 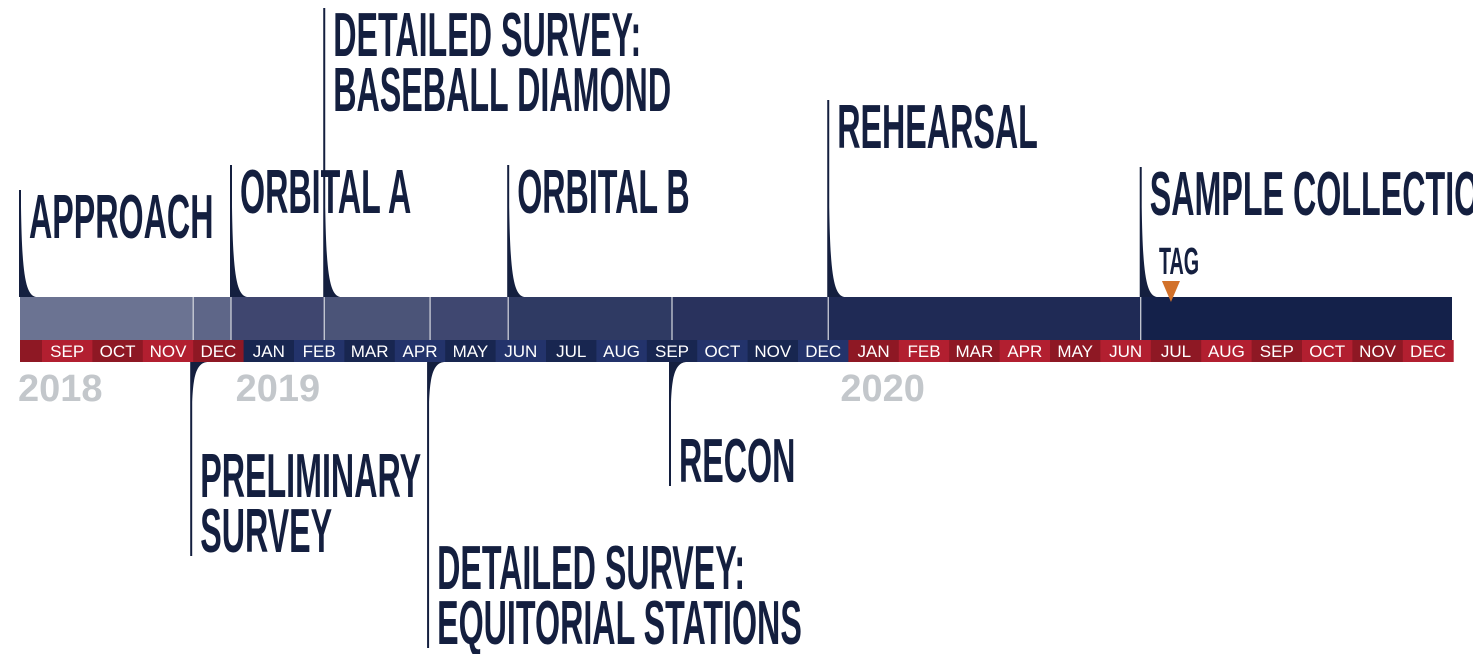 What do you see at coordinates (1311, 194) in the screenshot?
I see `phase-label-sample-collection: SAMPLE COLLECTION` at bounding box center [1311, 194].